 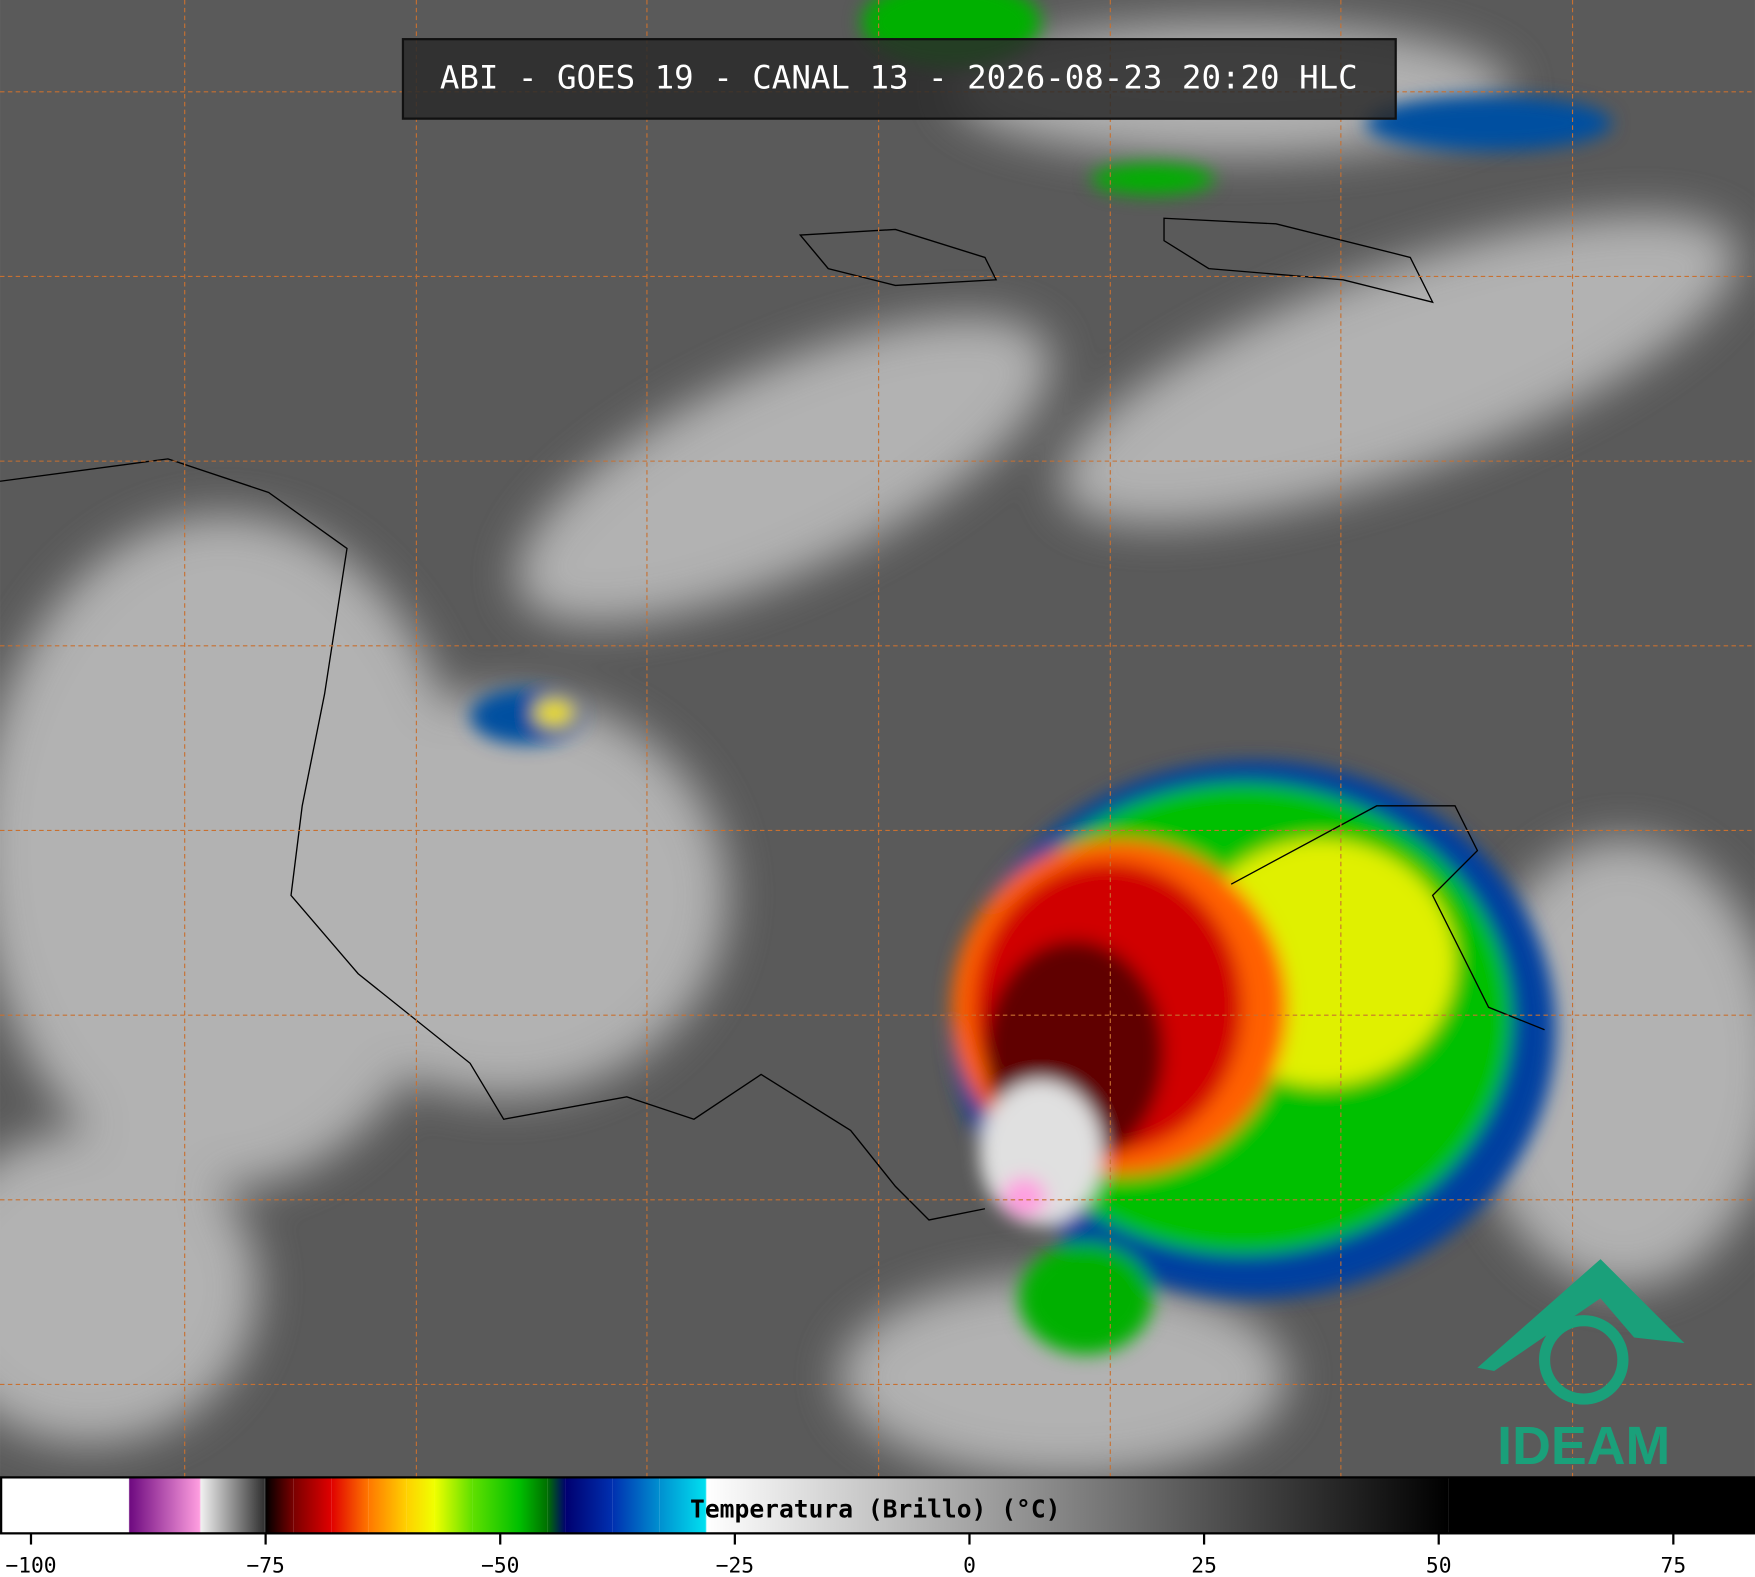 I want to click on logo: IDEAM, so click(x=1581, y=1367).